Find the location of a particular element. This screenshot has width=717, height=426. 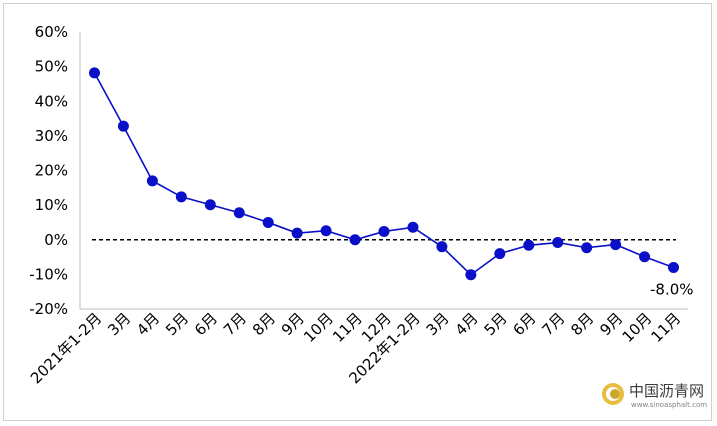

y-axis: 60% 50% 40% 30% 20% 10% 0% -10% -20% is located at coordinates (55, 170).